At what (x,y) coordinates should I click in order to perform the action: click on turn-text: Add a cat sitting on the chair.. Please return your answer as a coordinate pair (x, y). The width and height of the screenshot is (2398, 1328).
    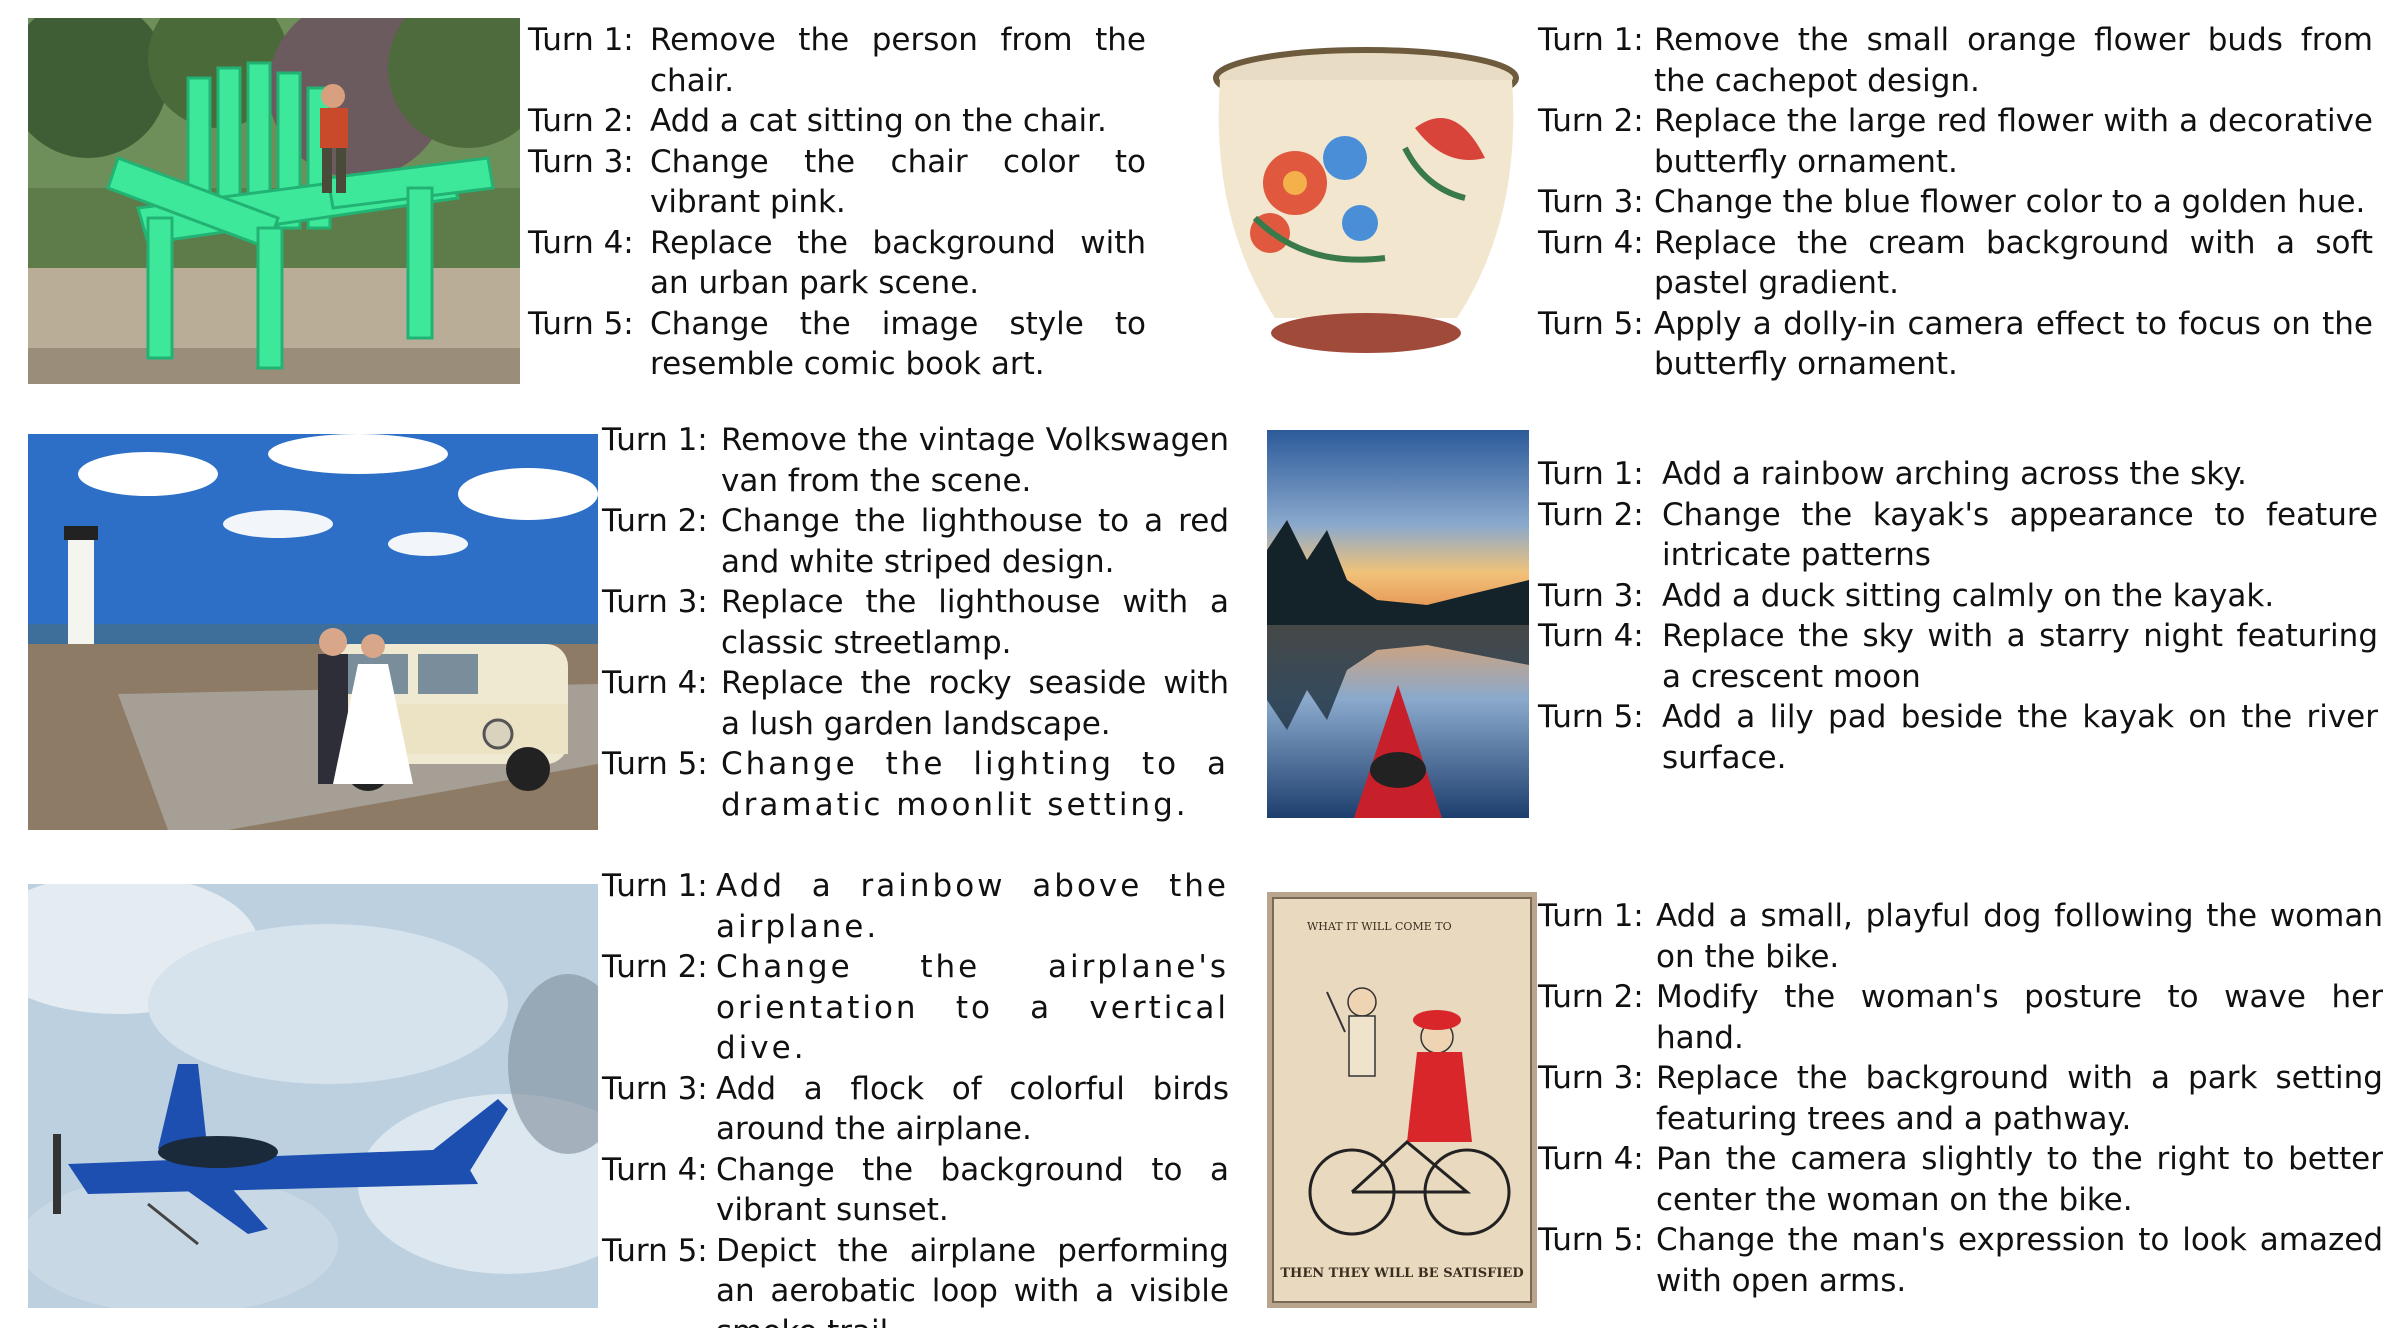
    Looking at the image, I should click on (878, 121).